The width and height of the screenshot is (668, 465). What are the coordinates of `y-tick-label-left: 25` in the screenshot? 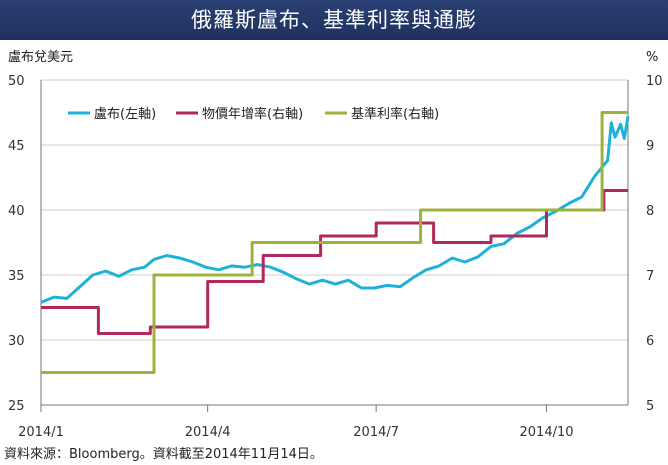 It's located at (16, 406).